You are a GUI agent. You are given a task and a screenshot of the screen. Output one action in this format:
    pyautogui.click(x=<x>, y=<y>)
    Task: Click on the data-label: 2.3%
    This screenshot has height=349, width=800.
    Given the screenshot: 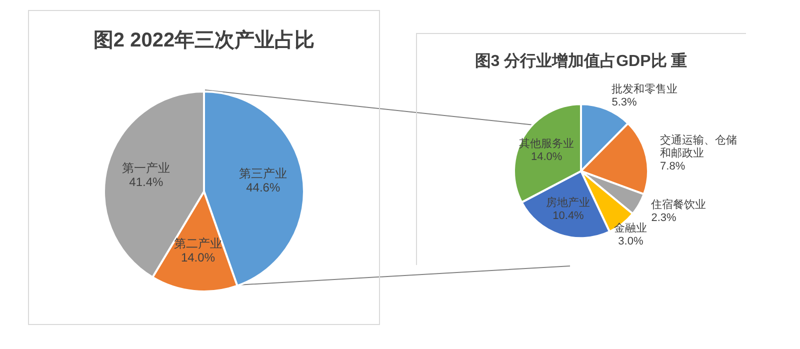 What is the action you would take?
    pyautogui.click(x=664, y=218)
    